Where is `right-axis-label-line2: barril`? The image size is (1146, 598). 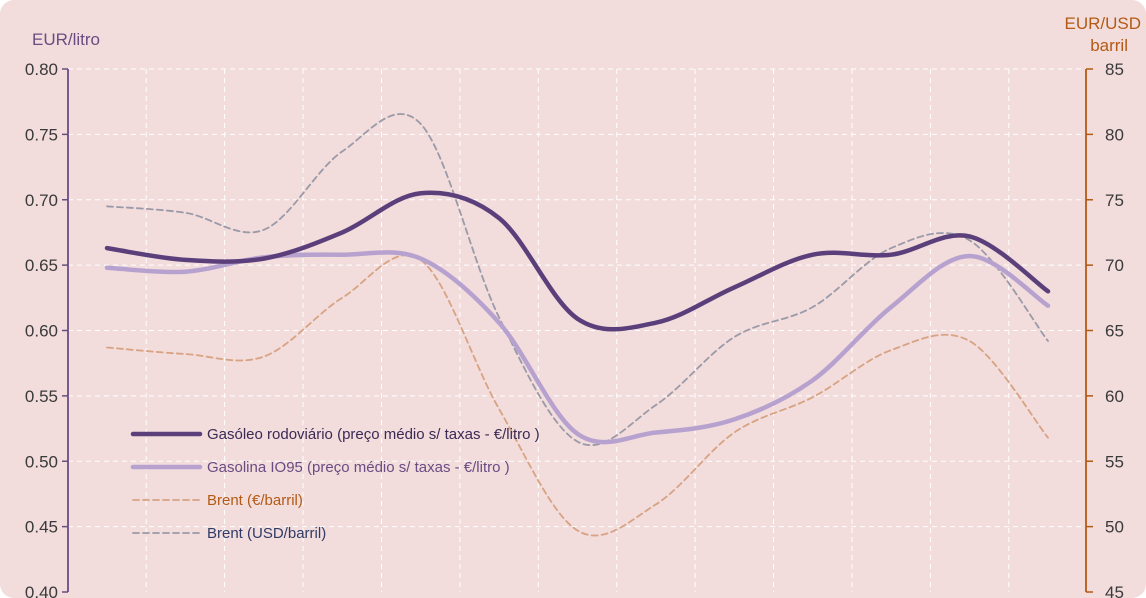 right-axis-label-line2: barril is located at coordinates (1109, 45).